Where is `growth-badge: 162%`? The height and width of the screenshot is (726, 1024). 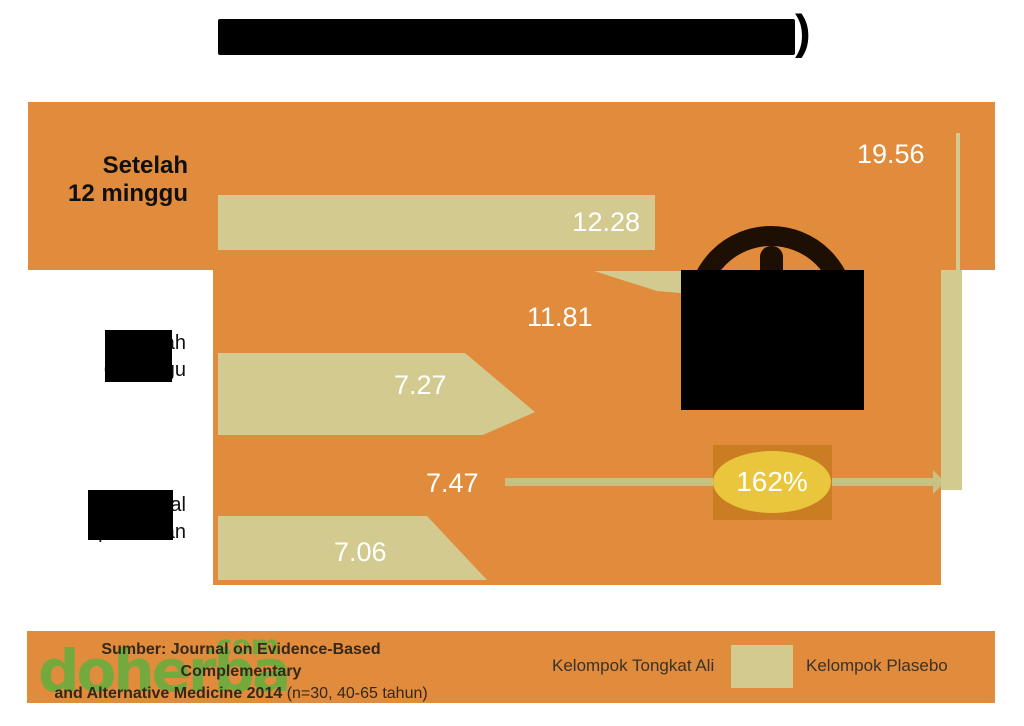 growth-badge: 162% is located at coordinates (772, 482).